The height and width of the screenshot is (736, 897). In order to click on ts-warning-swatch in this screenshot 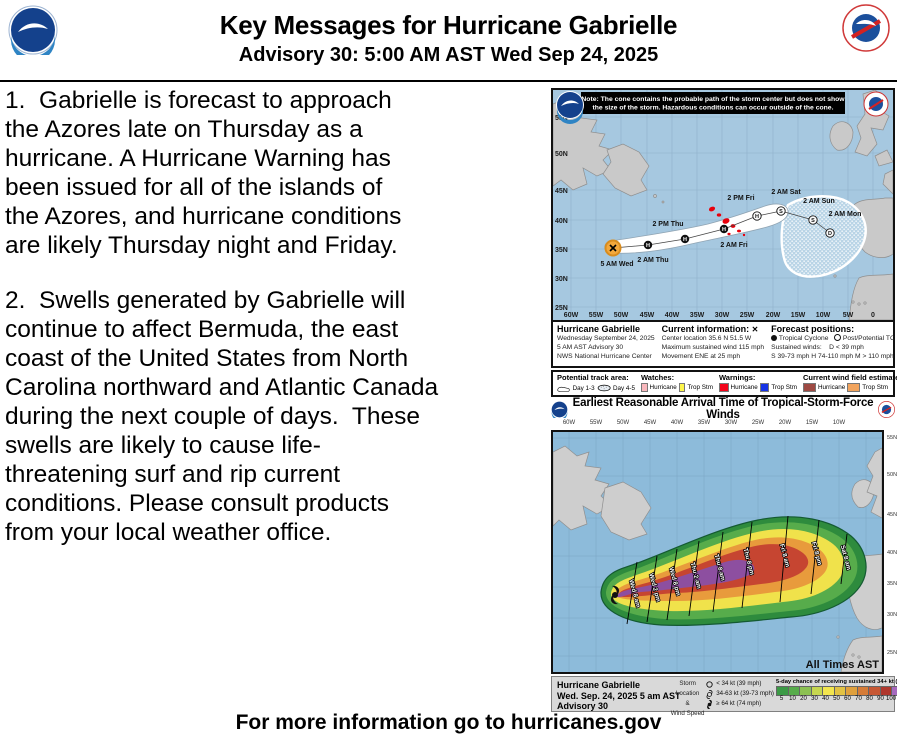, I will do `click(764, 387)`.